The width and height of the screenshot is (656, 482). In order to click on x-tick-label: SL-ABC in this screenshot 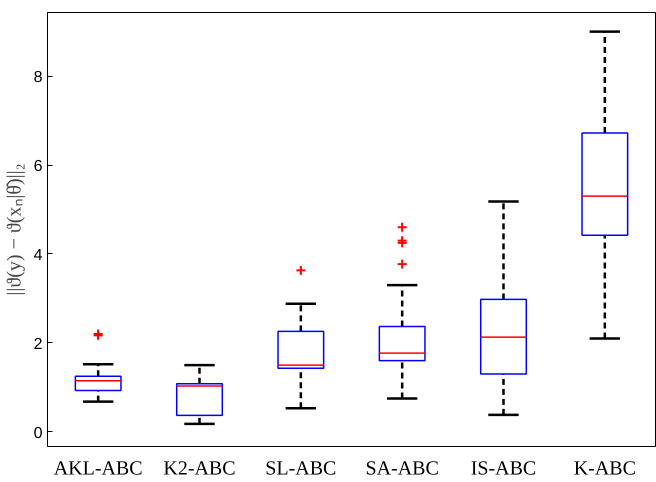, I will do `click(300, 469)`.